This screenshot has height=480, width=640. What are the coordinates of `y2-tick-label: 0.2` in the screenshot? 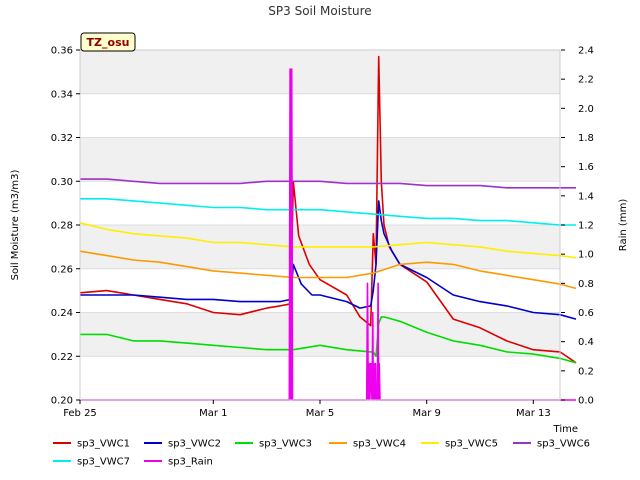 It's located at (586, 371).